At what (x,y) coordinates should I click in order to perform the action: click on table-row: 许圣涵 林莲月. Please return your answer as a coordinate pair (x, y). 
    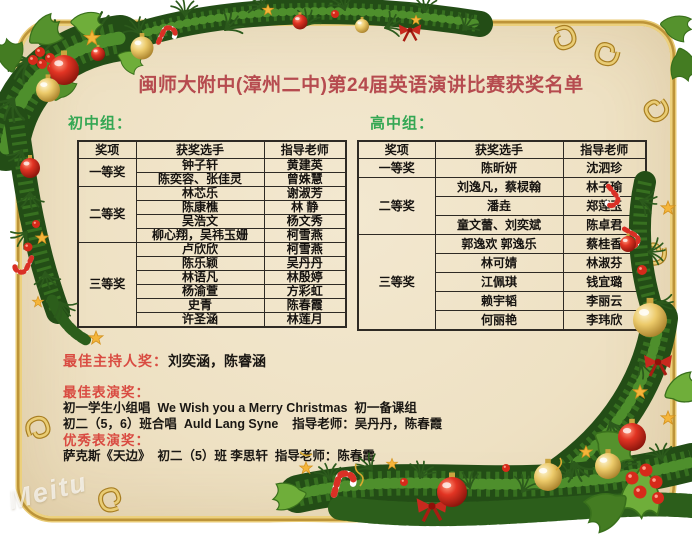
    Looking at the image, I should click on (212, 320).